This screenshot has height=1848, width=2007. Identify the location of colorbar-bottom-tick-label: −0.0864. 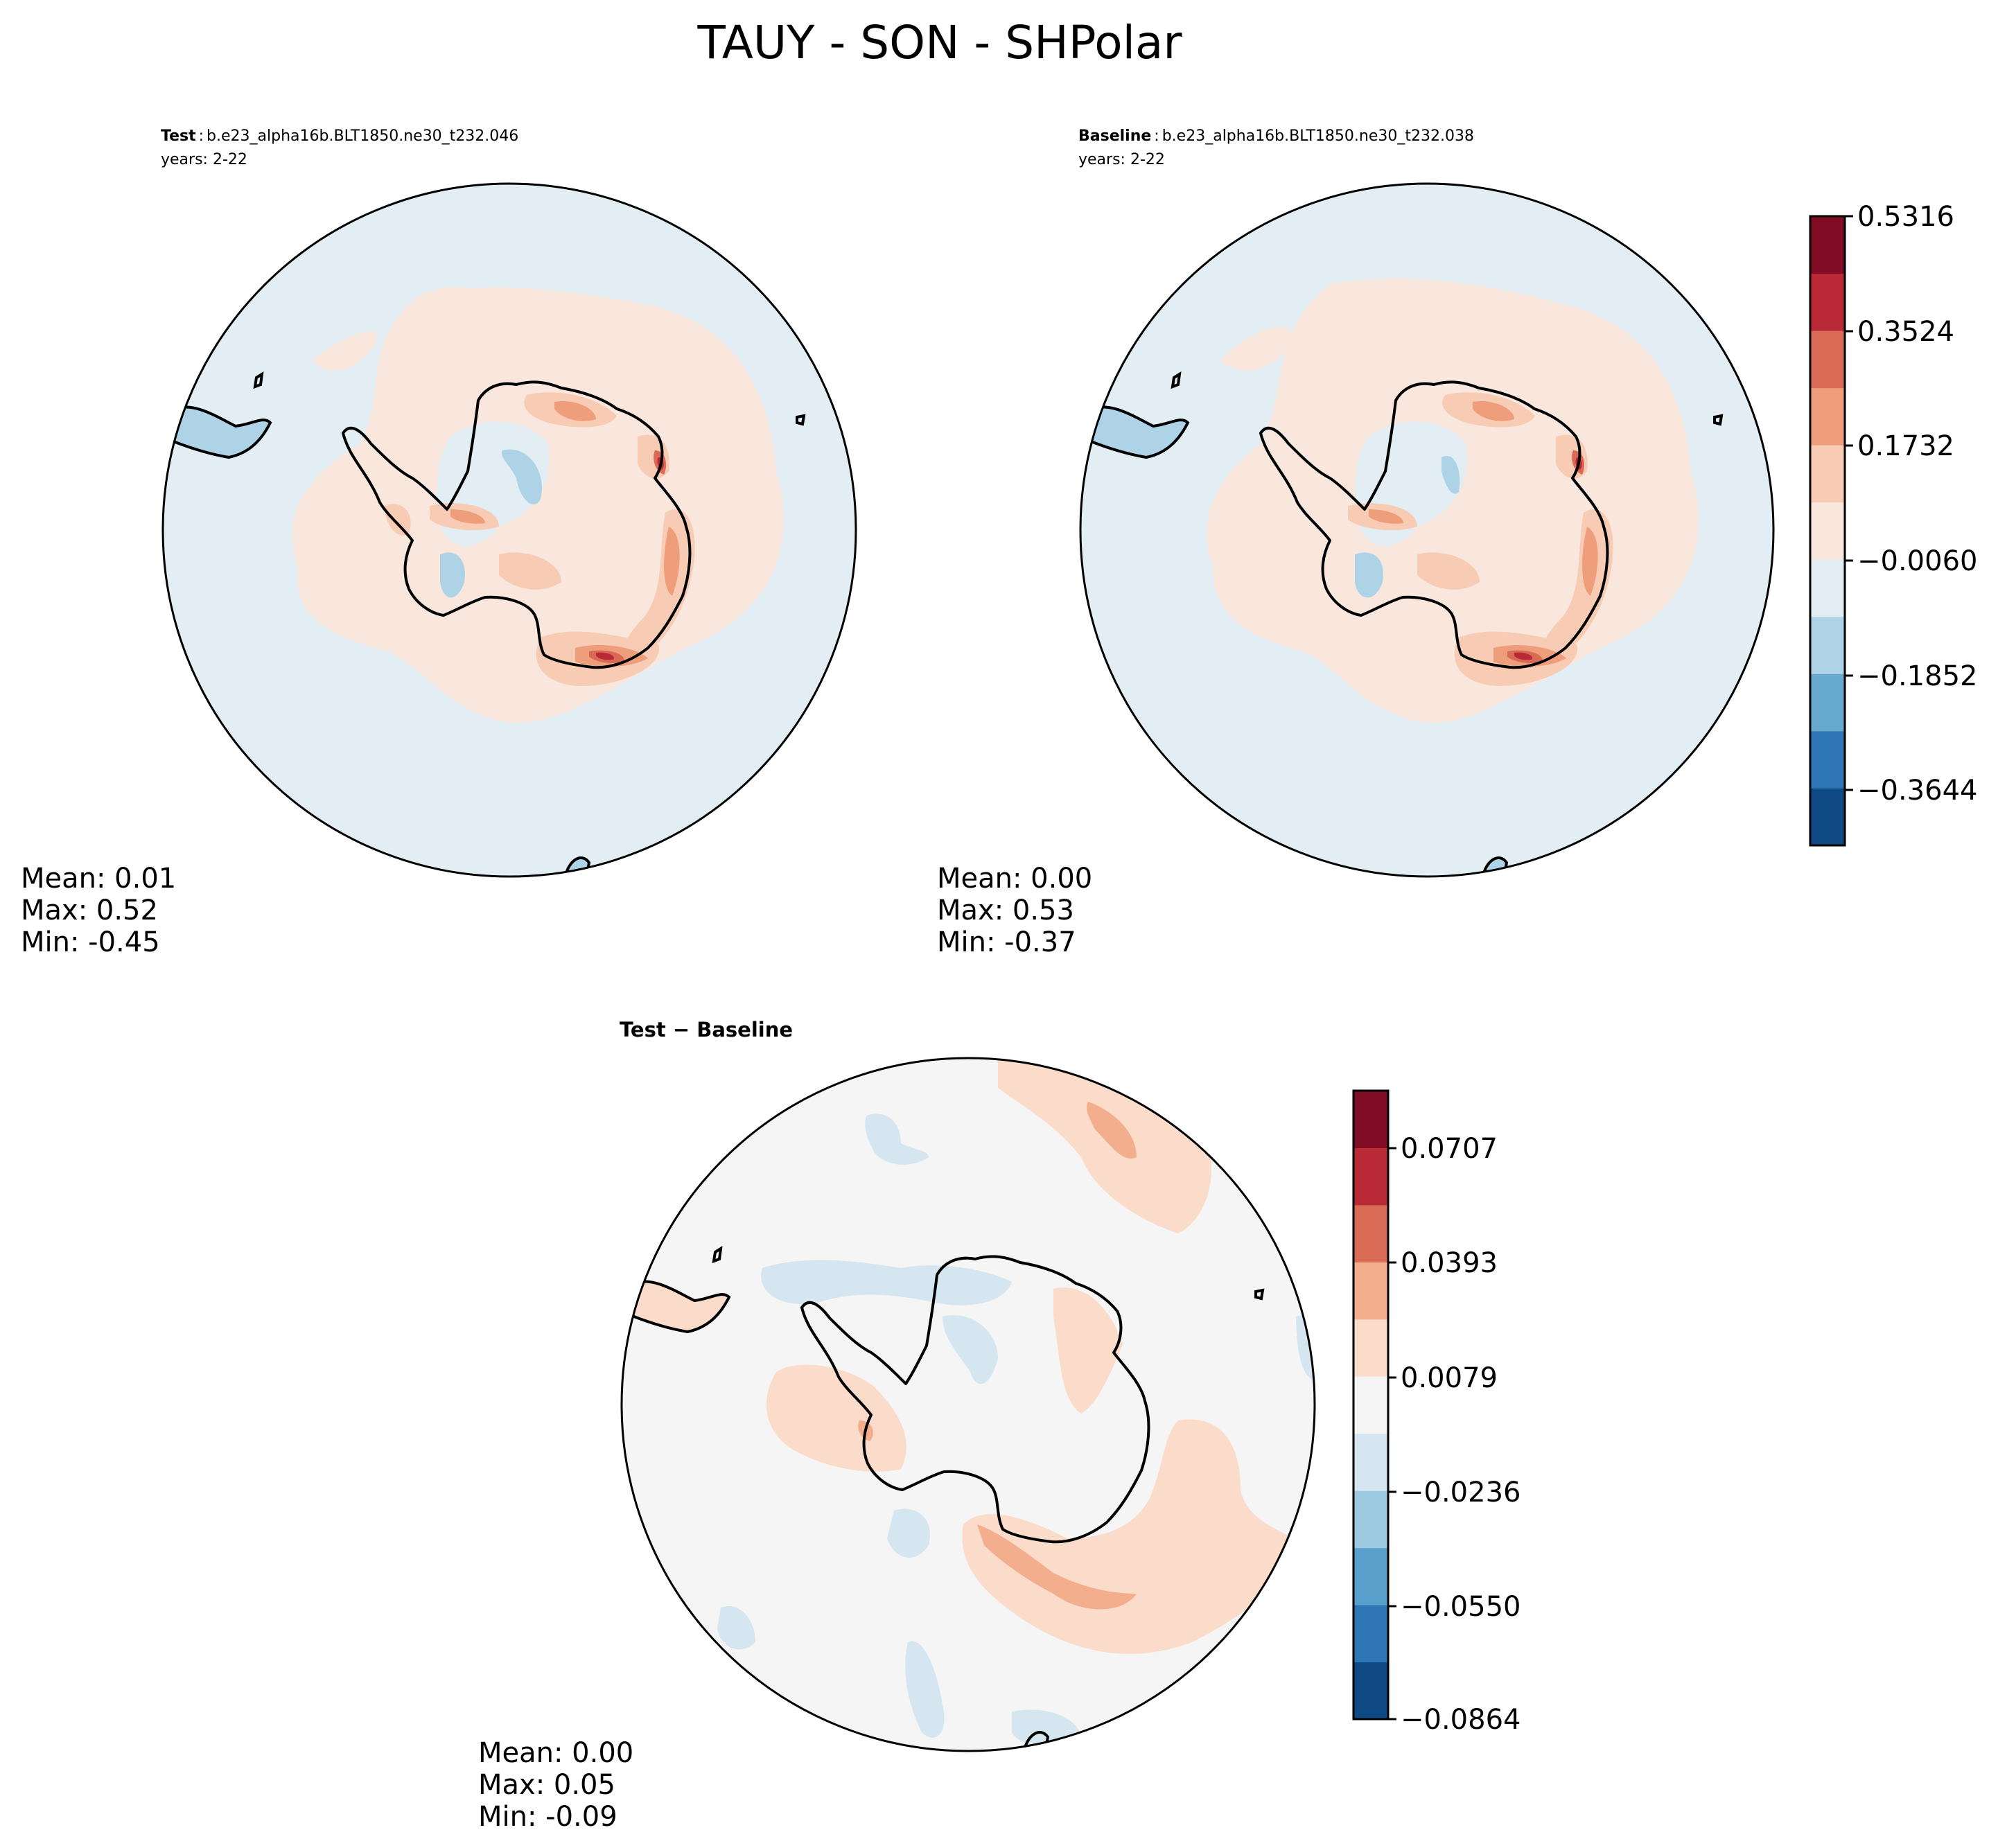
(1460, 1720).